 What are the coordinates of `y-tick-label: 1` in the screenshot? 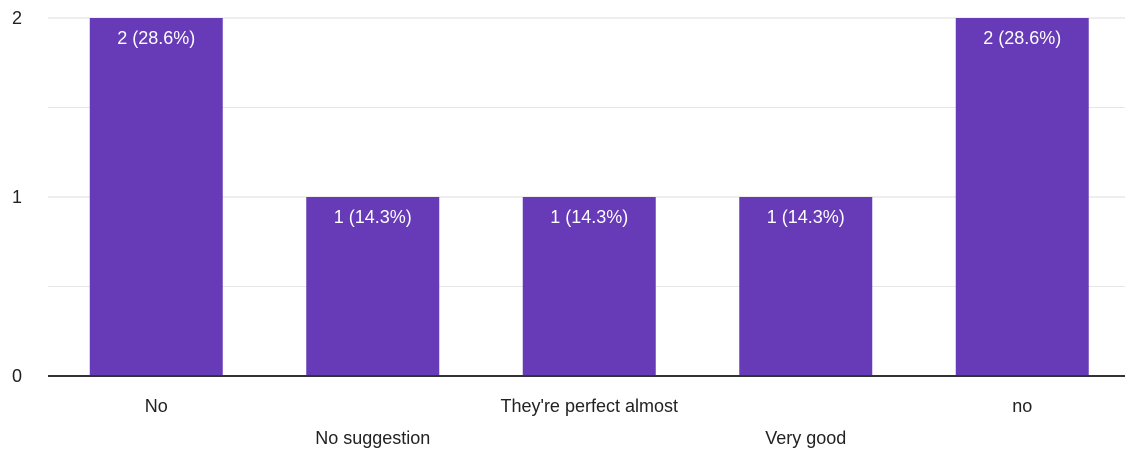 It's located at (17, 197).